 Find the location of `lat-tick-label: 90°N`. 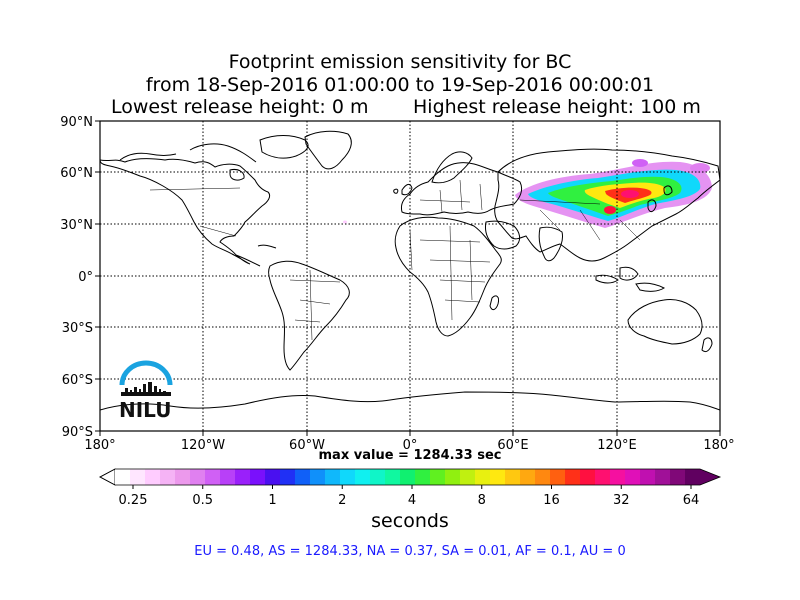

lat-tick-label: 90°N is located at coordinates (76, 122).